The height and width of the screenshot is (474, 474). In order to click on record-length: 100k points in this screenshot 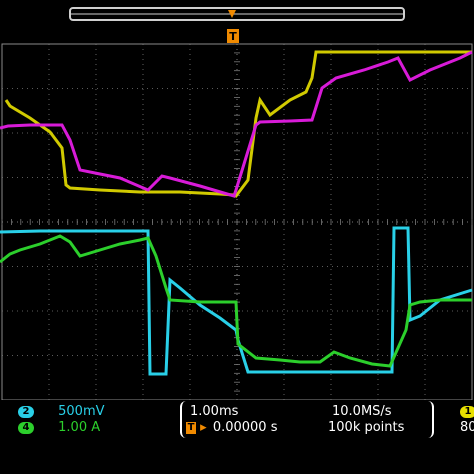, I will do `click(366, 427)`.